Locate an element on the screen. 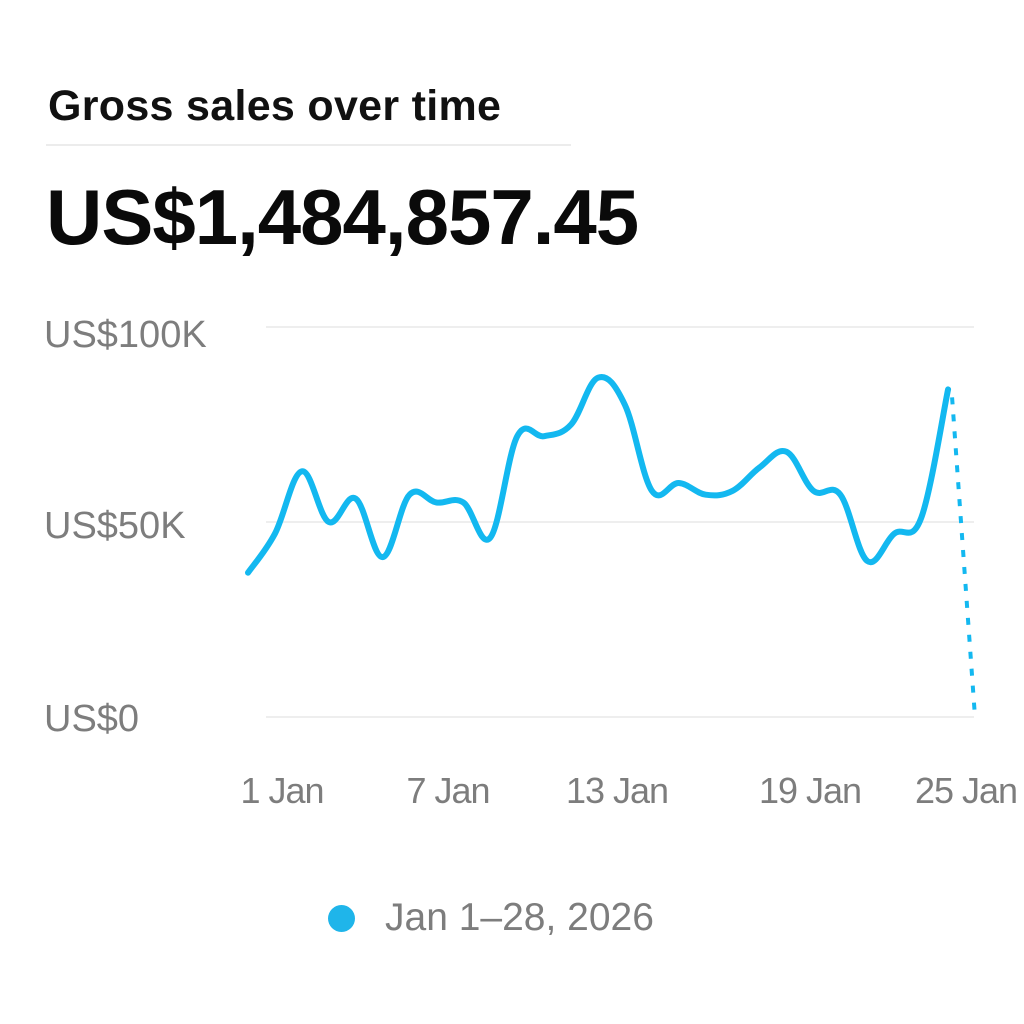  series-incomplete-segment is located at coordinates (963, 557).